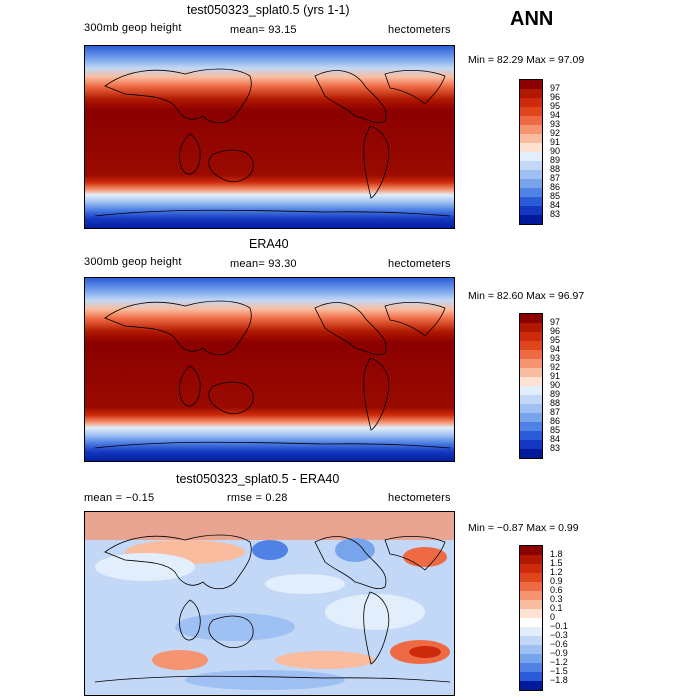 The width and height of the screenshot is (700, 700). What do you see at coordinates (555, 204) in the screenshot?
I see `panel1-colorbar-label: 84` at bounding box center [555, 204].